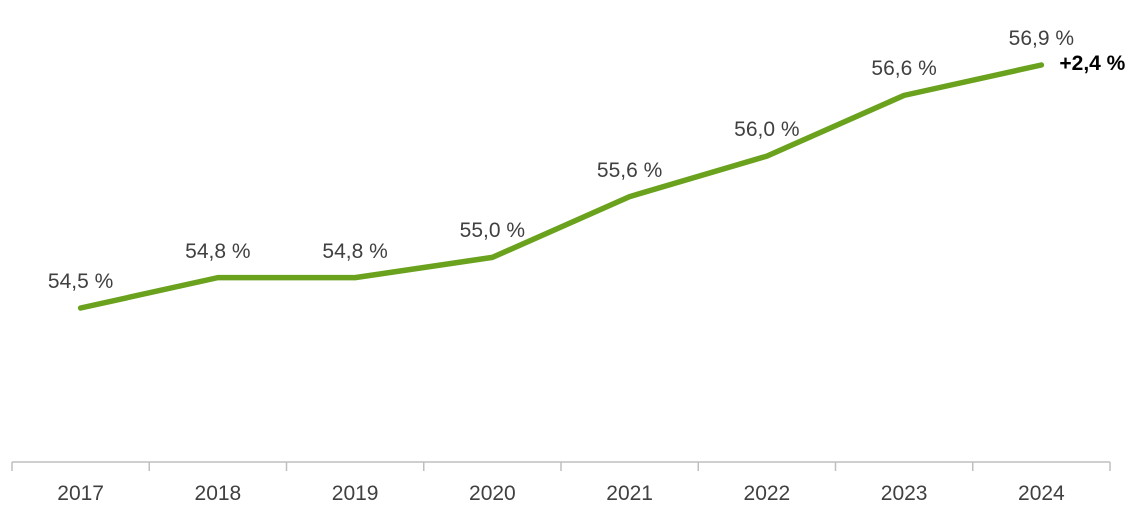  What do you see at coordinates (904, 493) in the screenshot?
I see `year-label-2023: 2023` at bounding box center [904, 493].